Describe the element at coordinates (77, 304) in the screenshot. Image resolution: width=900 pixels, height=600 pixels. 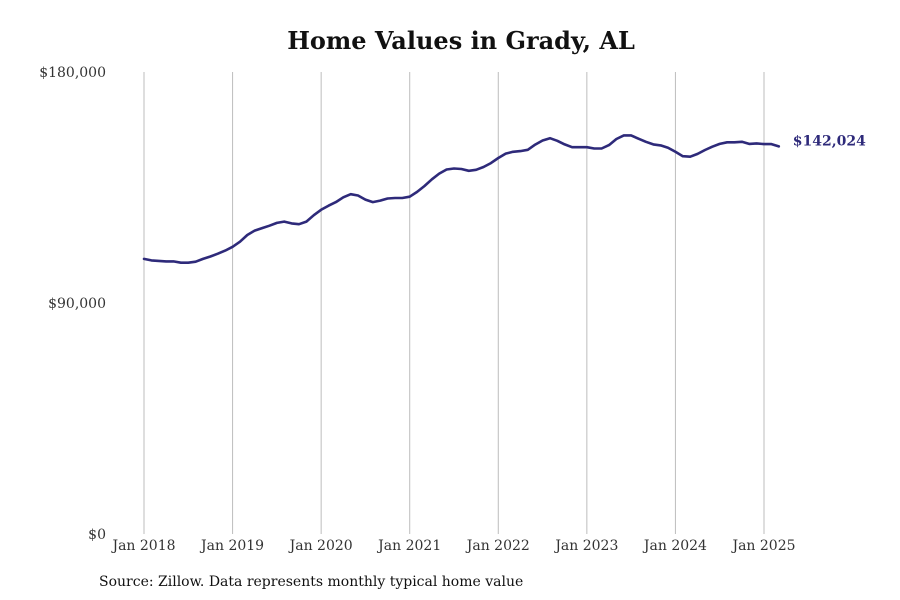
I see `y-tick-label: $90,000` at that location.